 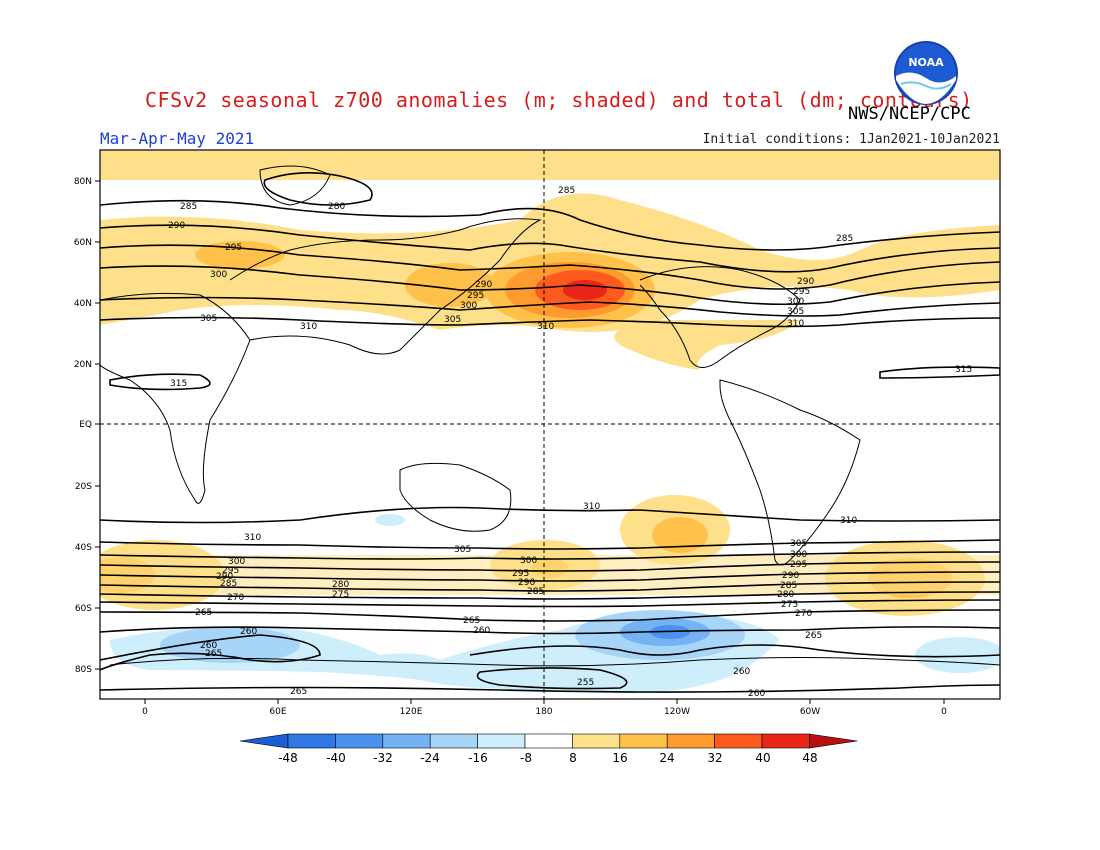 What do you see at coordinates (83, 182) in the screenshot?
I see `lat-label: 80N` at bounding box center [83, 182].